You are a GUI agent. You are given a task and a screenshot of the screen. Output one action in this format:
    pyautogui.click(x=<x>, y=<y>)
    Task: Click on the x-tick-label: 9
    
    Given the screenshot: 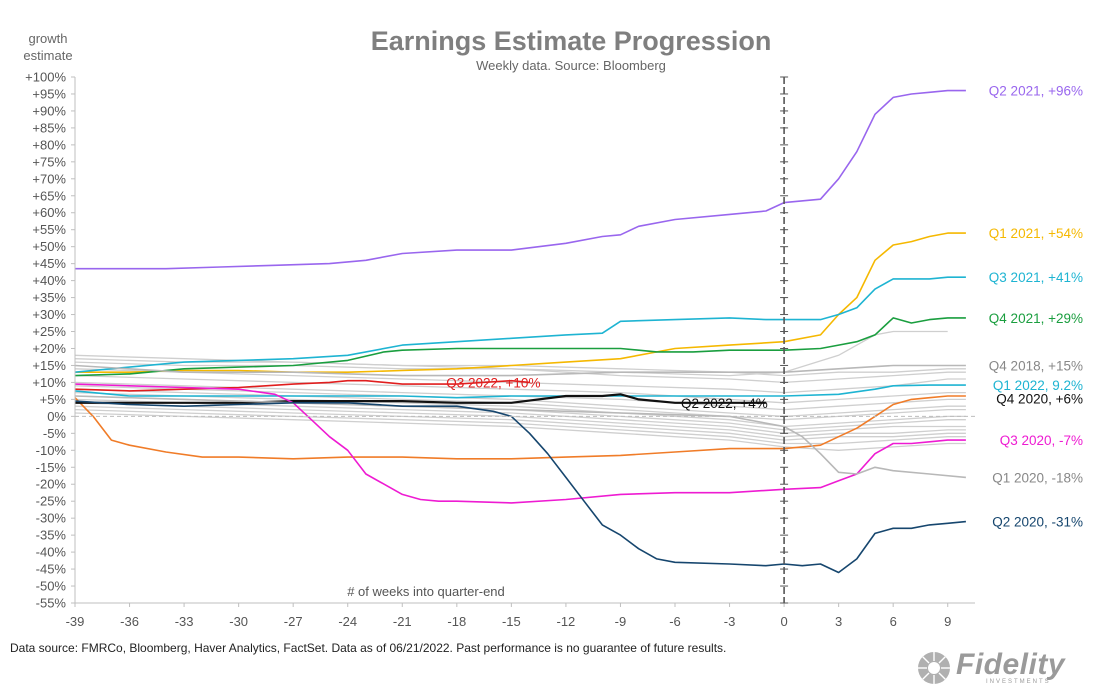 What is the action you would take?
    pyautogui.click(x=947, y=621)
    